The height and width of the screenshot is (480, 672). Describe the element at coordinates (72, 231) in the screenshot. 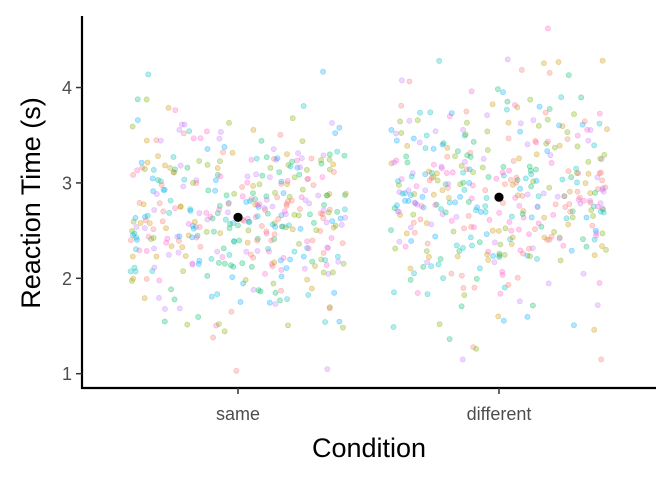

I see `y-axis-ticks: 1 2 3 4` at that location.